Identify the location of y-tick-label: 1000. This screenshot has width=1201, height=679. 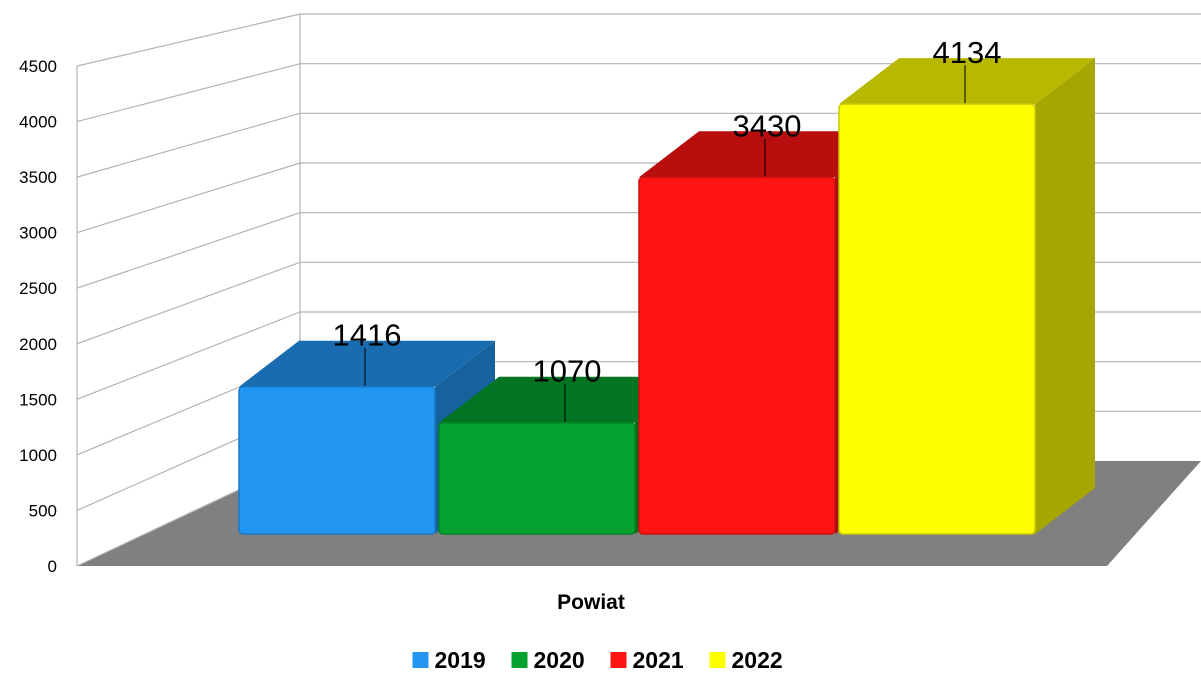
(38, 455).